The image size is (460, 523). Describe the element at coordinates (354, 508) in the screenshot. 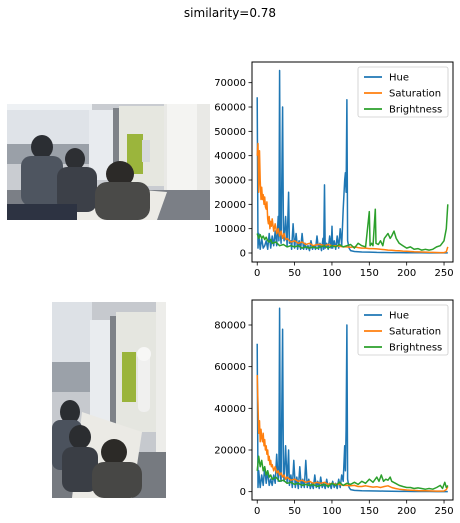

I see `x-ticks-2: 0 50 100 150 200 250` at that location.